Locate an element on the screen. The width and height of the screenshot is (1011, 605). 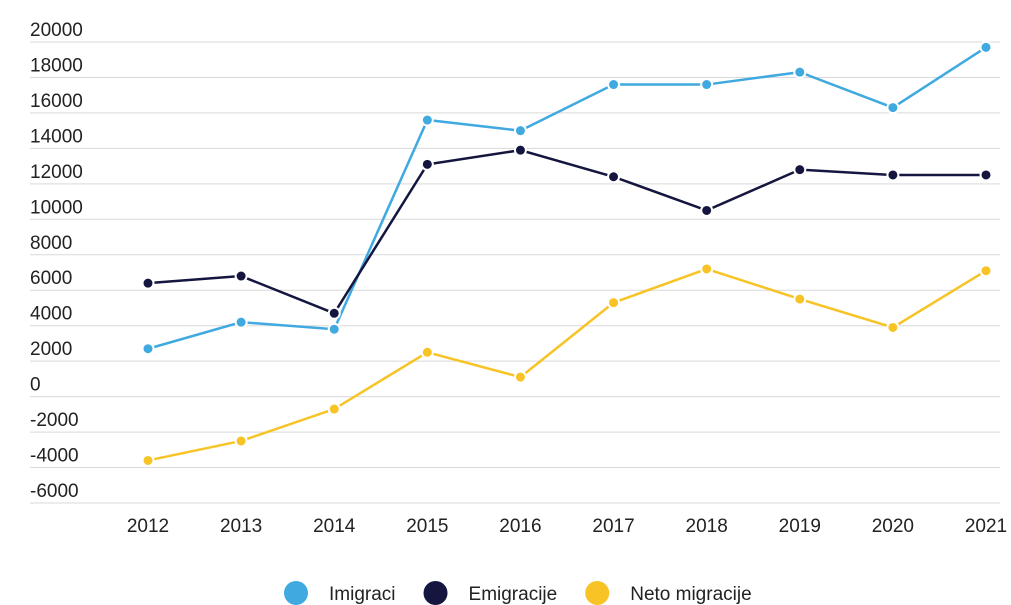
legend-label: Neto migracije is located at coordinates (690, 594).